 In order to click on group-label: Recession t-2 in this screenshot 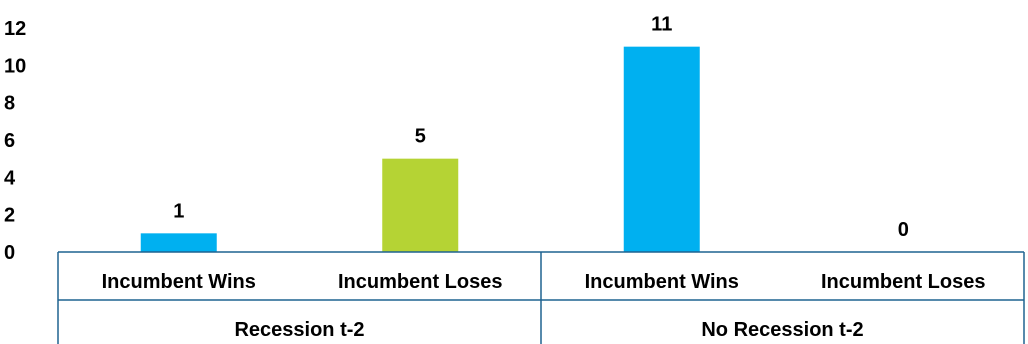, I will do `click(299, 330)`.